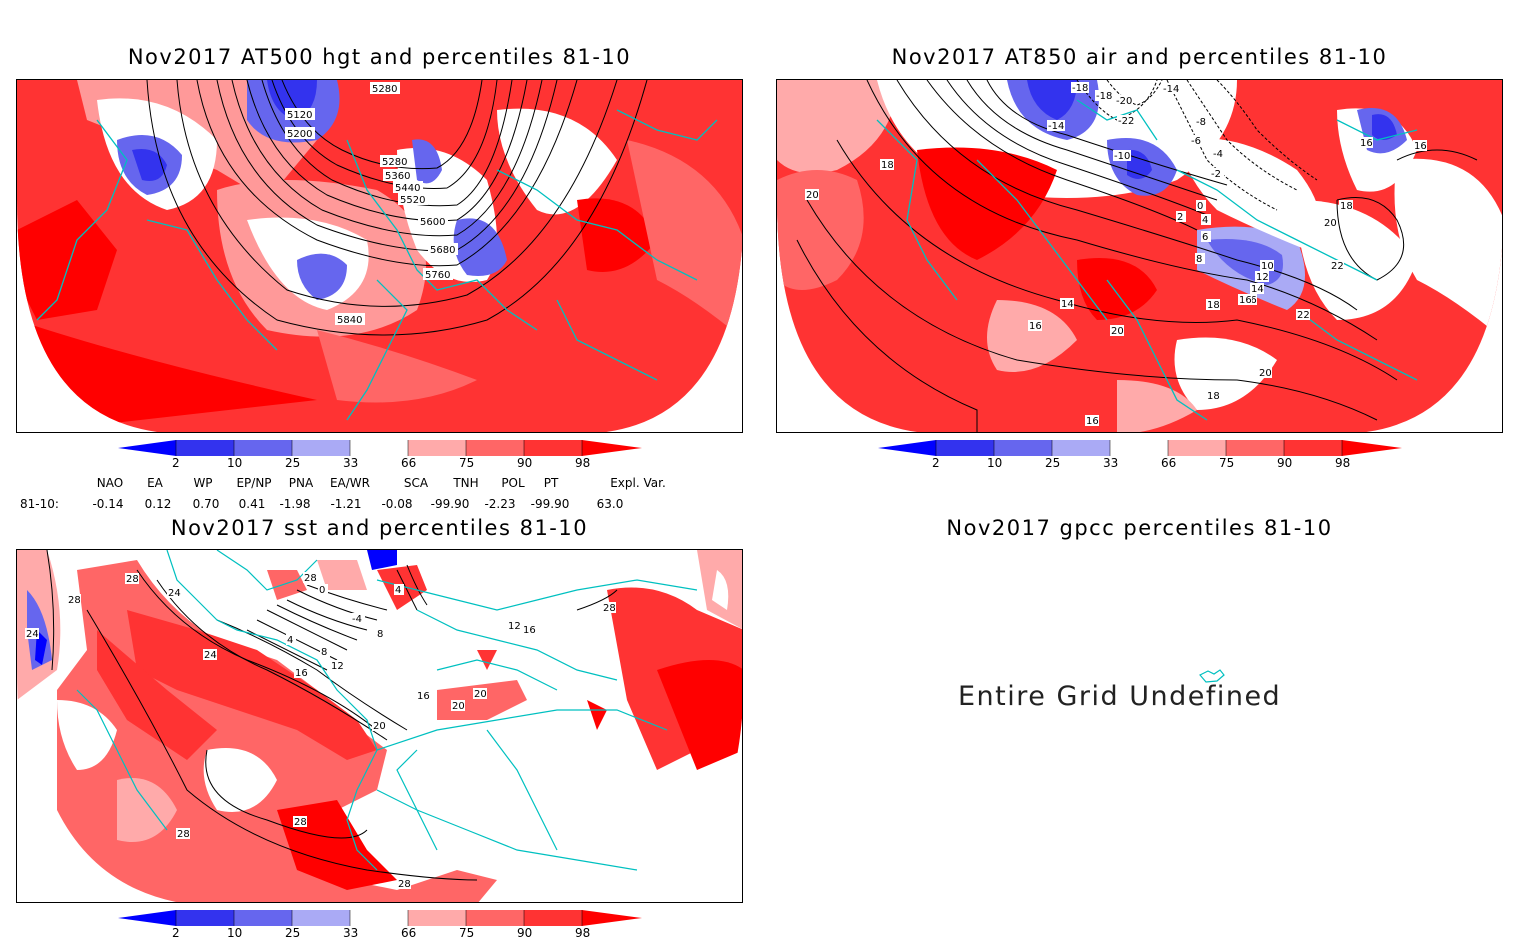  Describe the element at coordinates (1126, 121) in the screenshot. I see `air-label: -22` at that location.